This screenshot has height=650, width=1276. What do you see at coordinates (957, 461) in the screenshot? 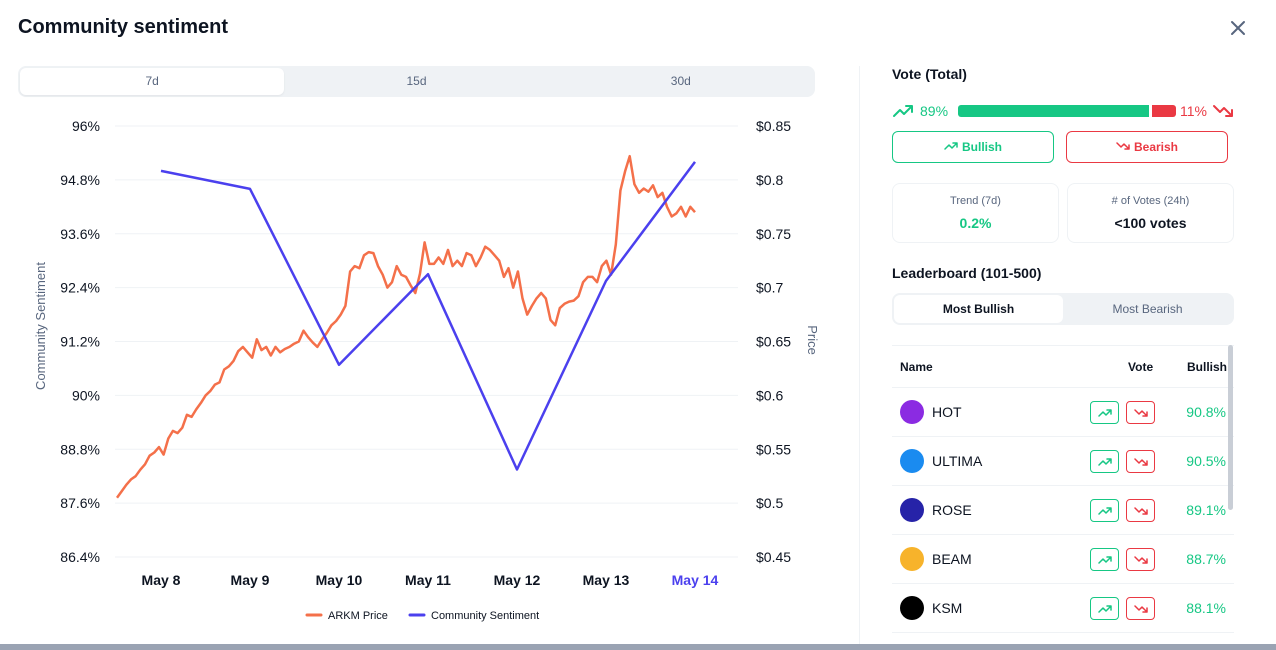
I see `coin-name: ULTIMA` at bounding box center [957, 461].